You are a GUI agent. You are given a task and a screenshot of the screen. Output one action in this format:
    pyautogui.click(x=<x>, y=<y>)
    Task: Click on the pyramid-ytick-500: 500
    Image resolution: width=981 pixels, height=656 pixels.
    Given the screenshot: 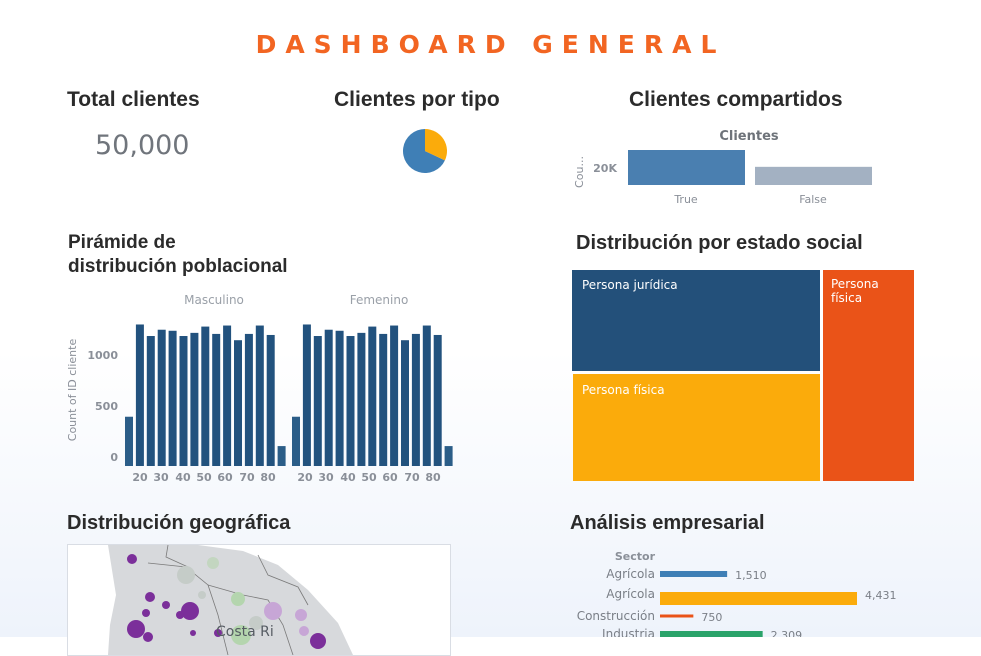 What is the action you would take?
    pyautogui.click(x=106, y=406)
    